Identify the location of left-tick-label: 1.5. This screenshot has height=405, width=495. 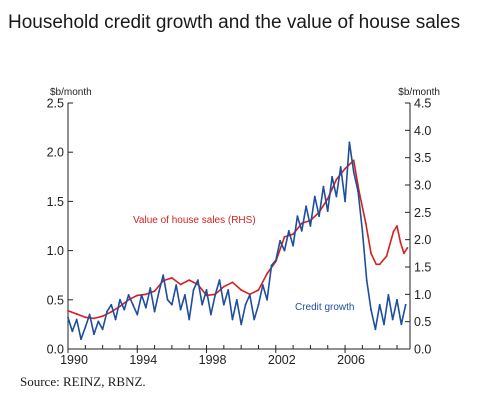
(55, 202).